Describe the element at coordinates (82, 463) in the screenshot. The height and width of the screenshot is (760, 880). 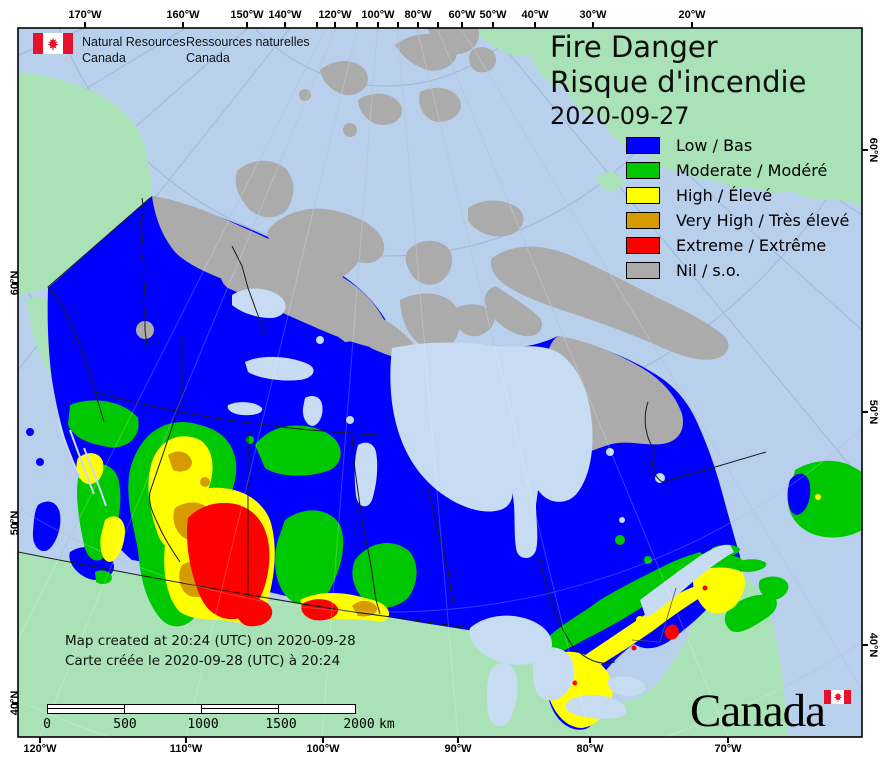
I see `fjord-streaks` at that location.